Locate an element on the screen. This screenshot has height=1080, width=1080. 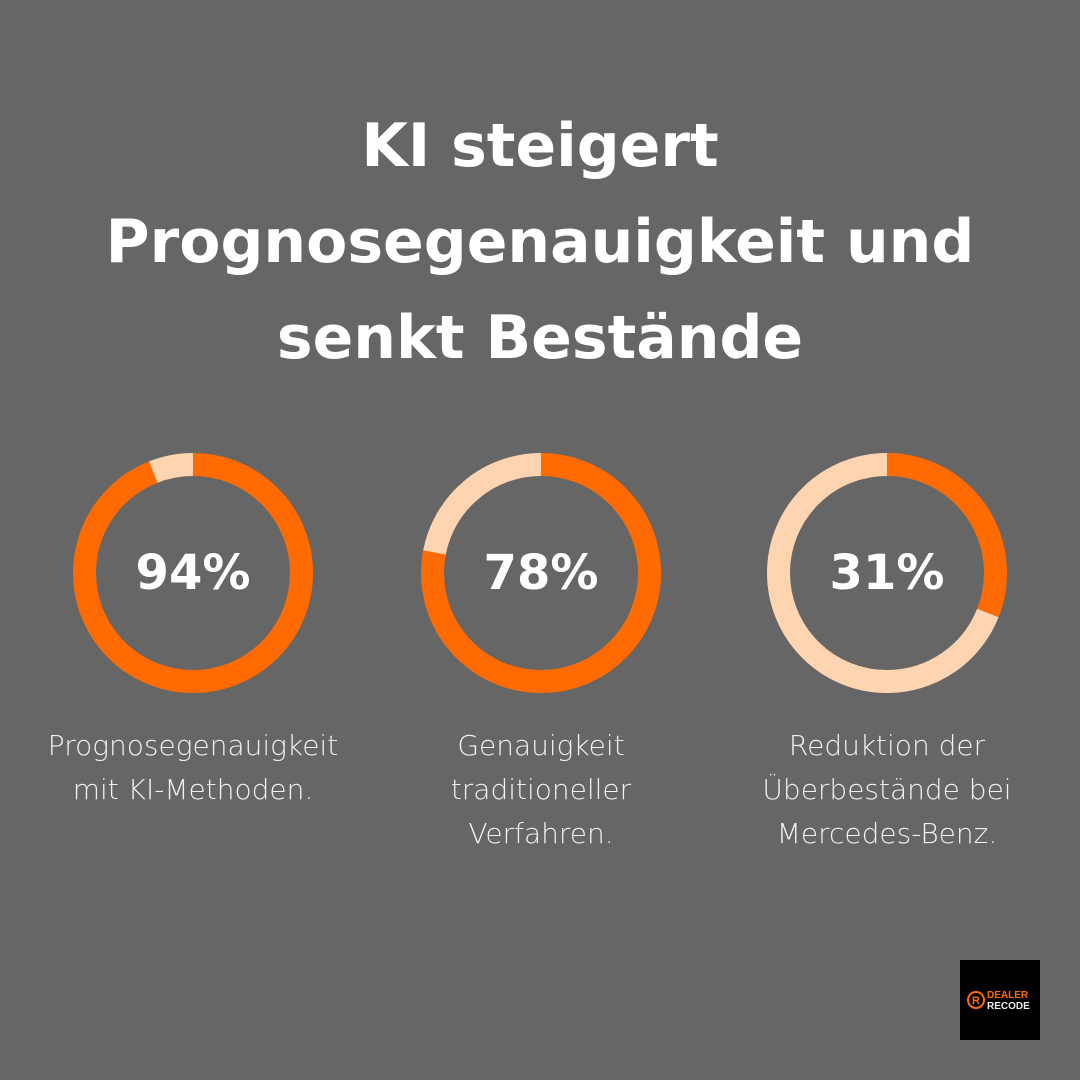
logo-icon: R DEALER RECODE is located at coordinates (998, 1001).